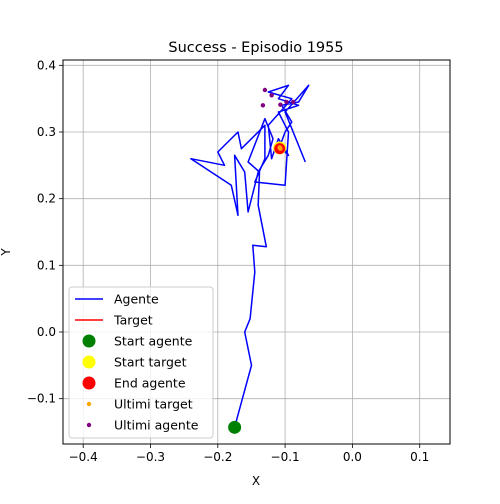 This screenshot has height=504, width=500. Describe the element at coordinates (46, 65) in the screenshot. I see `y-tick-label: 0.4` at that location.